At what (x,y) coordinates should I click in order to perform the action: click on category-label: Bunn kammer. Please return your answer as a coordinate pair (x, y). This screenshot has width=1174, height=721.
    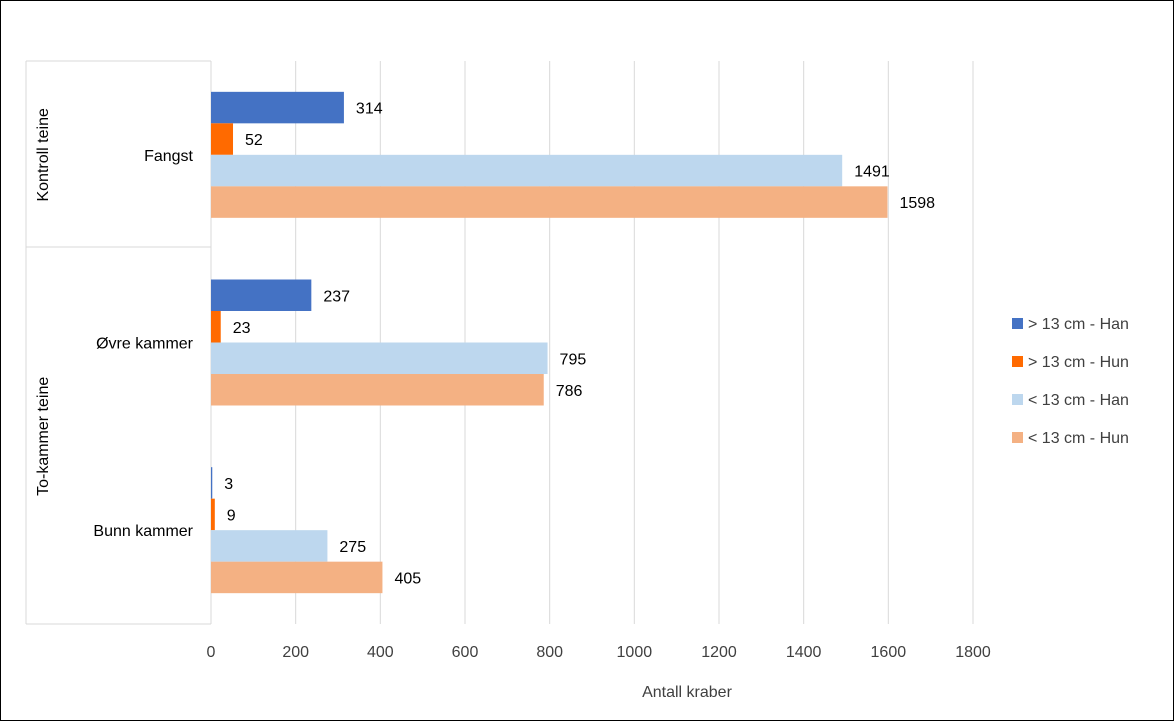
    Looking at the image, I should click on (143, 531).